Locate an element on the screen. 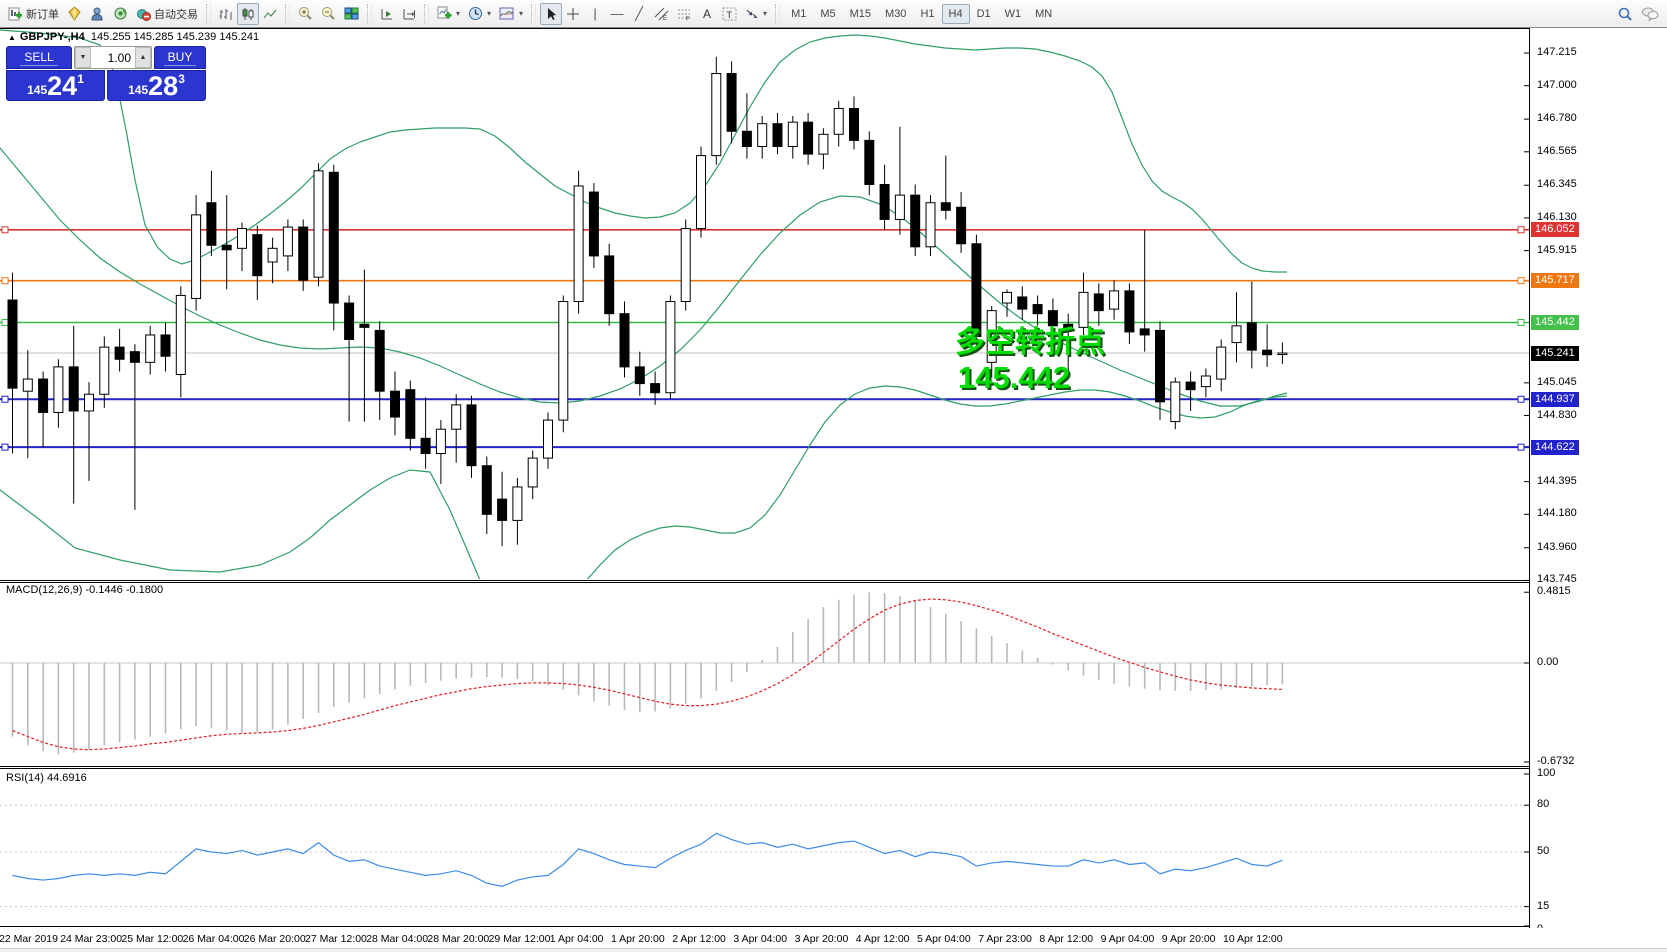  timeframe-button-H4: H4 is located at coordinates (955, 13).